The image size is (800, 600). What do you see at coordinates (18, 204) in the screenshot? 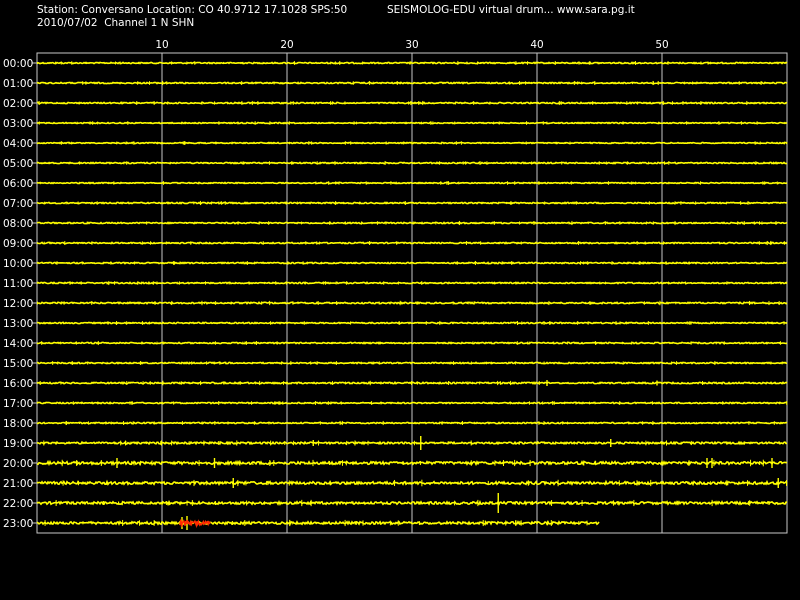
I see `hour-label: 07:00` at bounding box center [18, 204].